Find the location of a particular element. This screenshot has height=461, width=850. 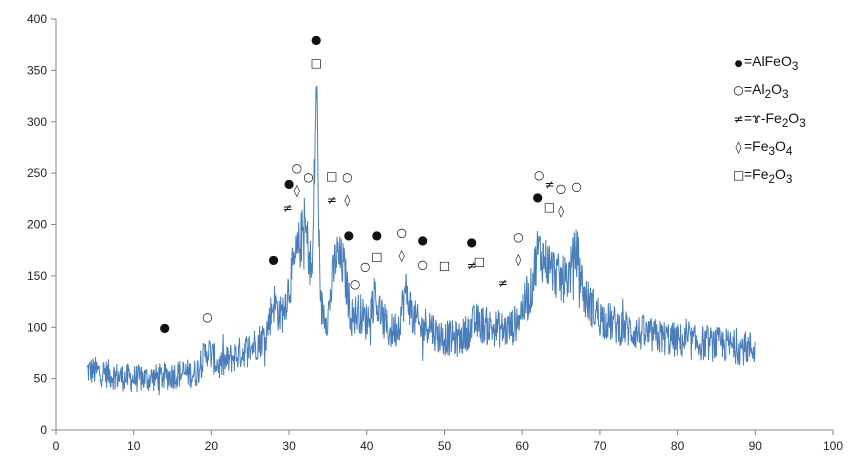

x-axis-ticks: 0 10 20 30 40 50 60 70 80 90 100 is located at coordinates (448, 441).